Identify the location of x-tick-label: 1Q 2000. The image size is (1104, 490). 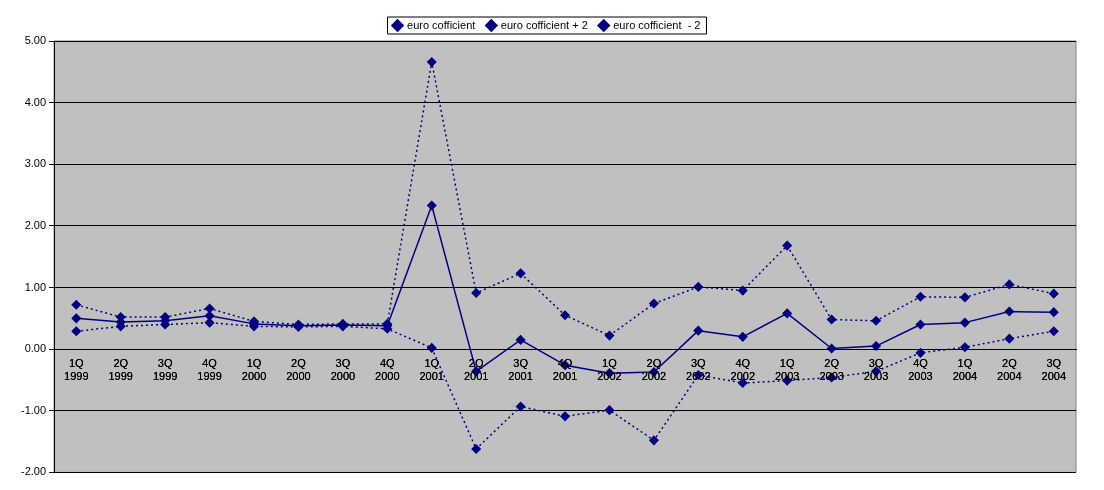
(254, 369).